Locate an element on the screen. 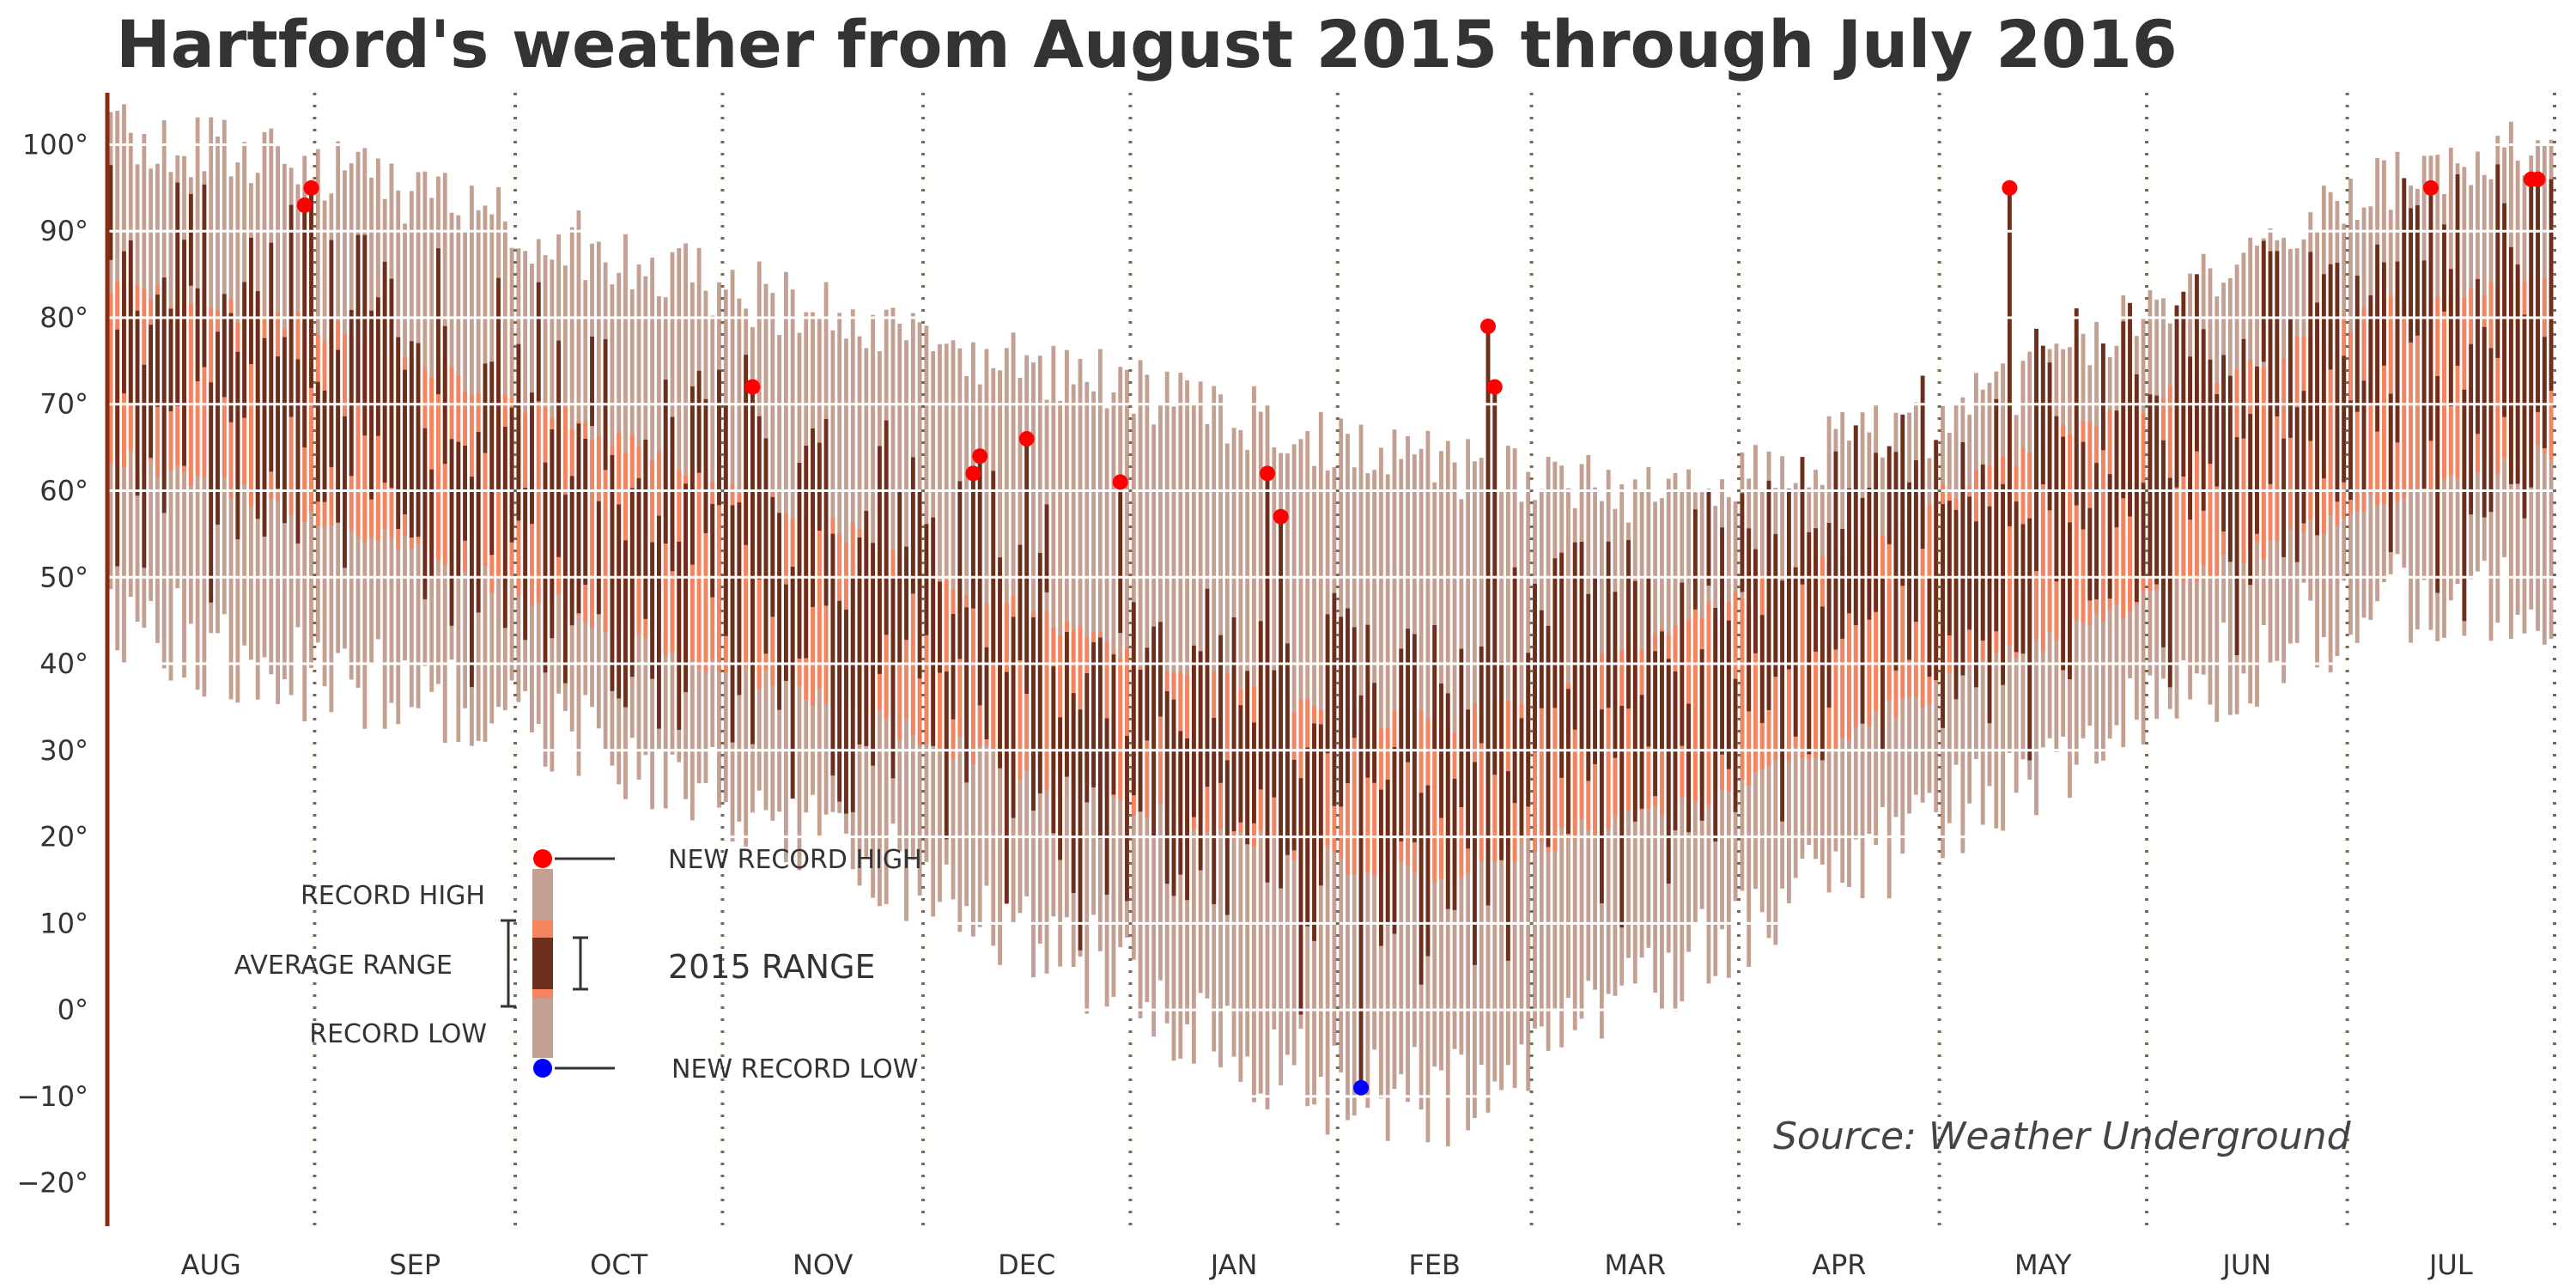 The height and width of the screenshot is (1288, 2576). new-record-high-dot is located at coordinates (1268, 474).